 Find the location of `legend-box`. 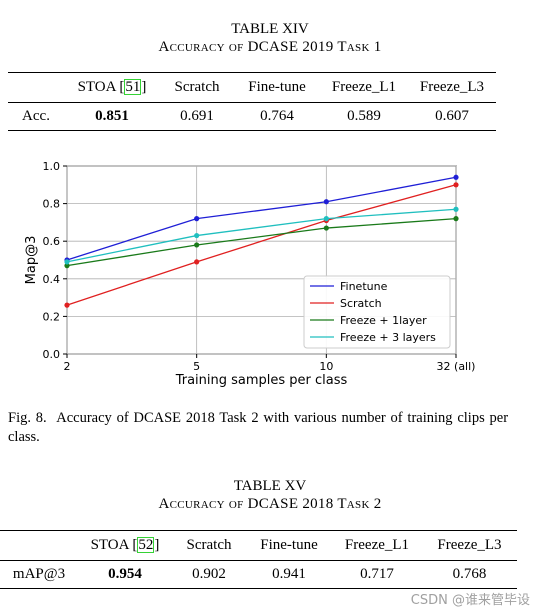

legend-box is located at coordinates (377, 312).